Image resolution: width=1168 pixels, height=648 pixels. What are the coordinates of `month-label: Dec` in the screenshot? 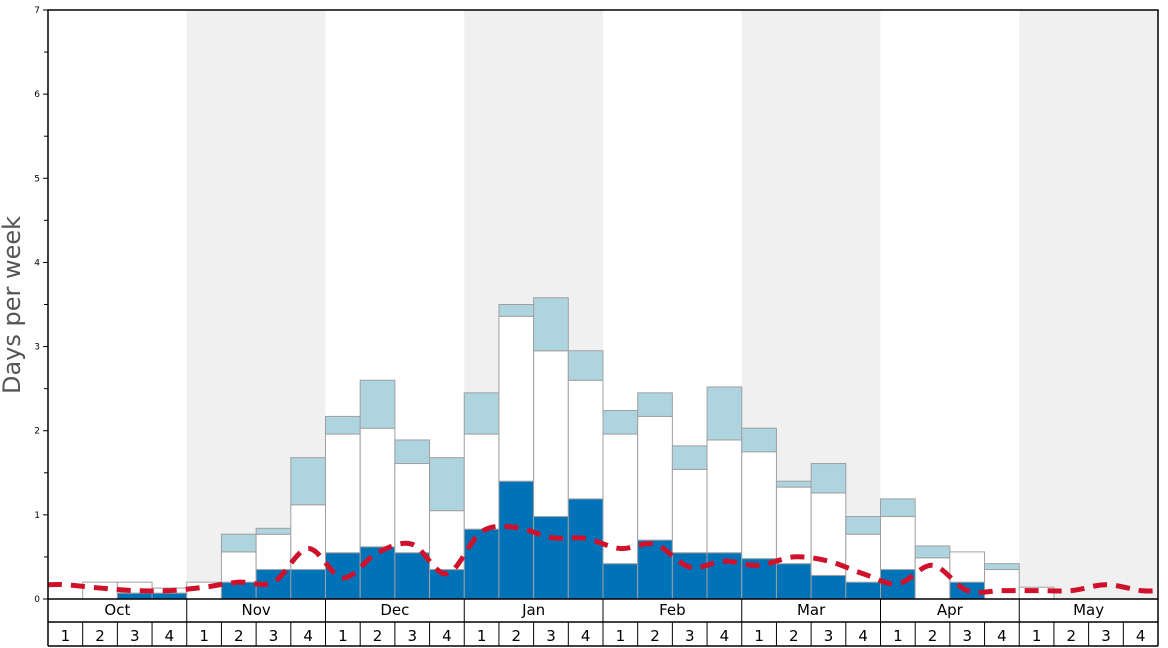 It's located at (394, 610).